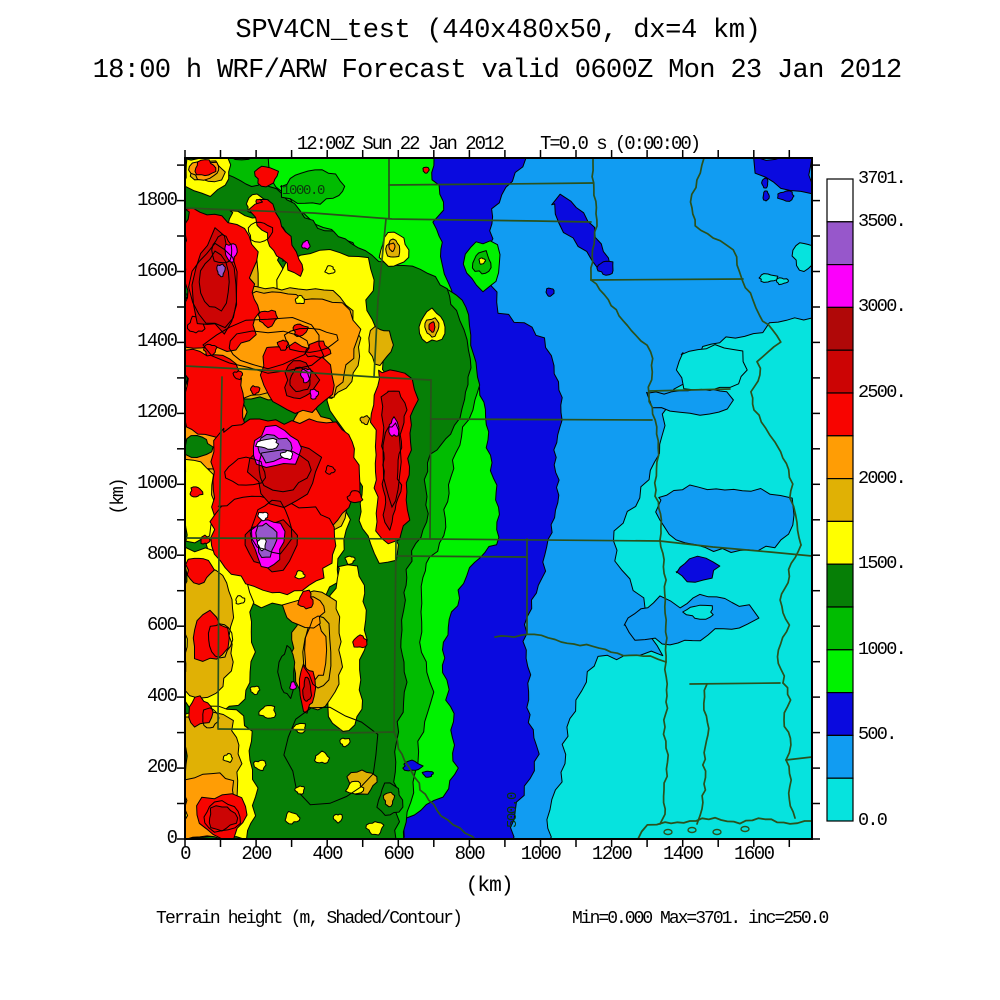 The width and height of the screenshot is (1000, 1000). Describe the element at coordinates (303, 191) in the screenshot. I see `svg-text: 1000.0` at that location.